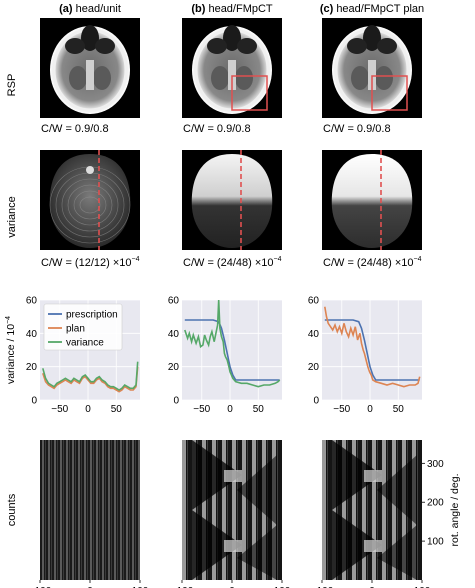  I want to click on line-chart-3: −50 0 50 0 20 40 60, so click(365, 355).